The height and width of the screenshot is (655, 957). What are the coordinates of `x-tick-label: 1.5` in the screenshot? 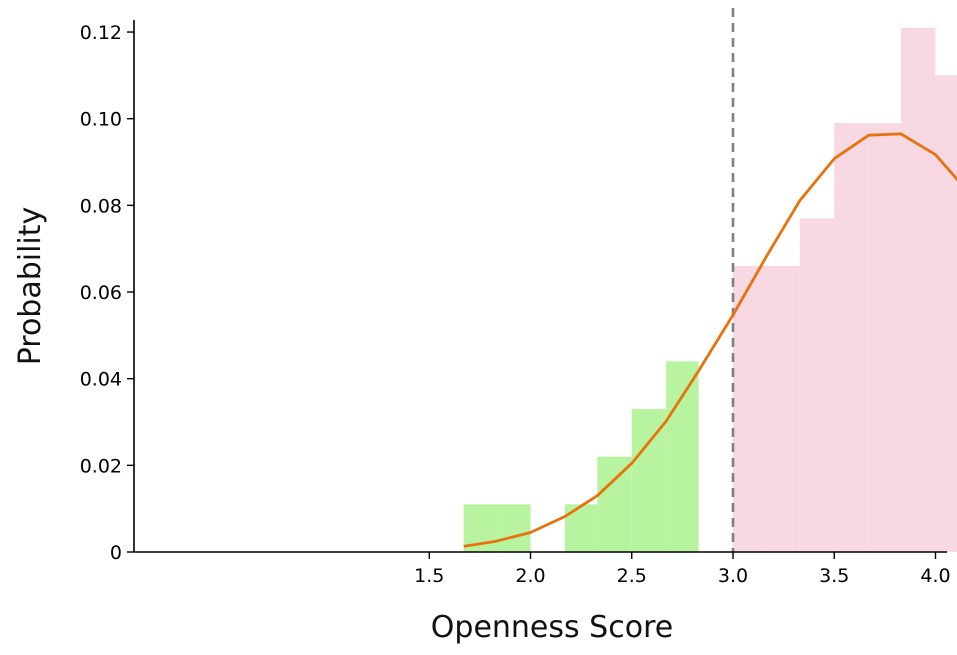 It's located at (429, 576).